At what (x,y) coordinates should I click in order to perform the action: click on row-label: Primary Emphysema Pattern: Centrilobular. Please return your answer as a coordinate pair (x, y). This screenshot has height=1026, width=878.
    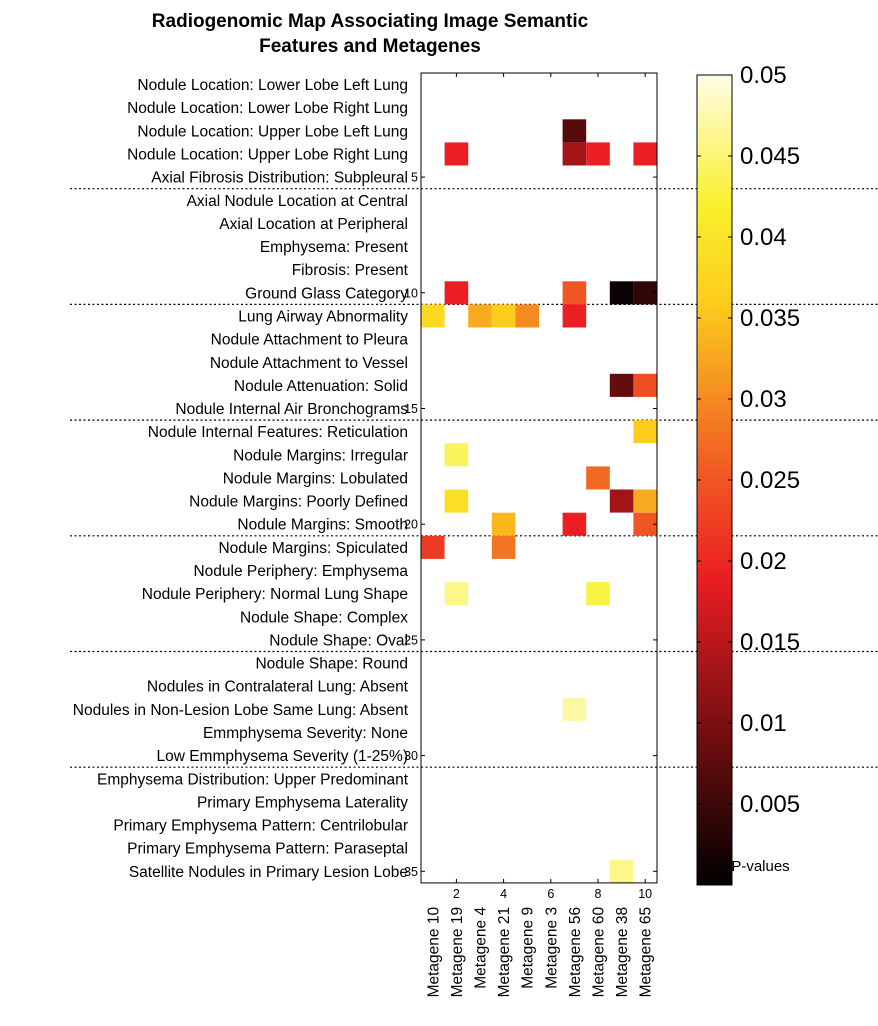
    Looking at the image, I should click on (260, 826).